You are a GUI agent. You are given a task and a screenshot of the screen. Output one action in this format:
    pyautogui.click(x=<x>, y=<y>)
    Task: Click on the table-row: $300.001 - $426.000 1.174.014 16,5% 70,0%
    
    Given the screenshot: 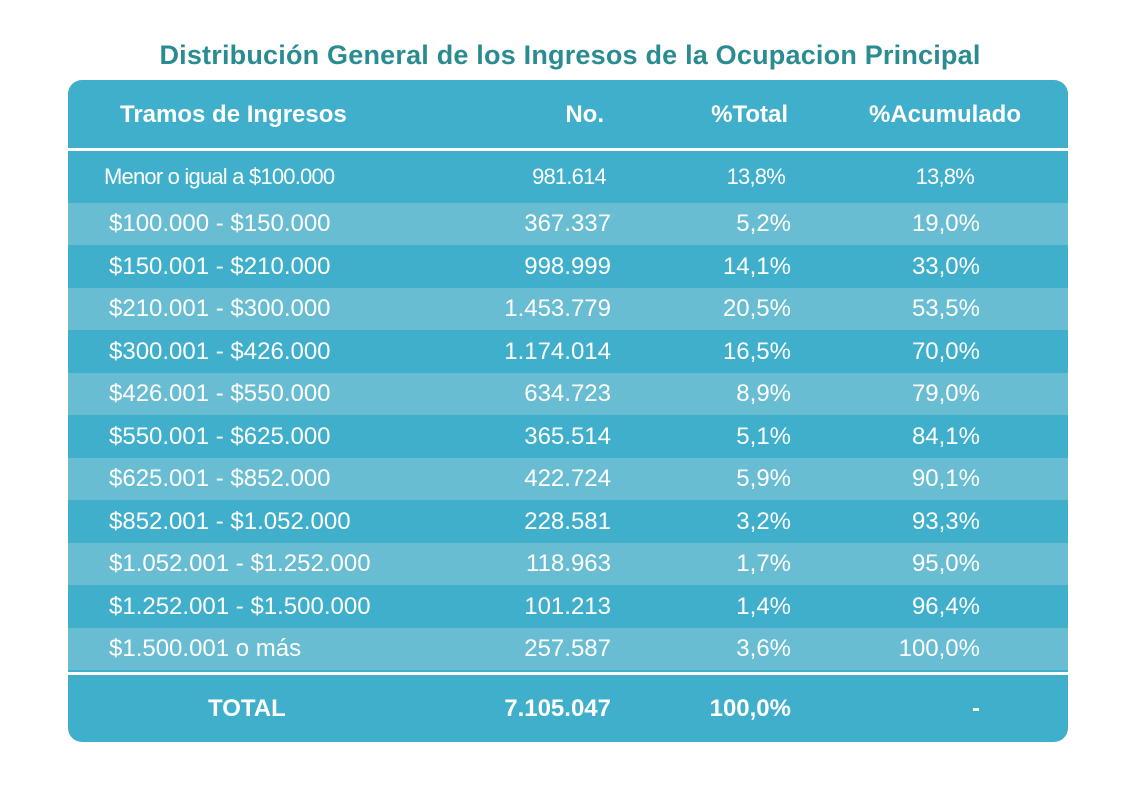 What is the action you would take?
    pyautogui.click(x=568, y=351)
    